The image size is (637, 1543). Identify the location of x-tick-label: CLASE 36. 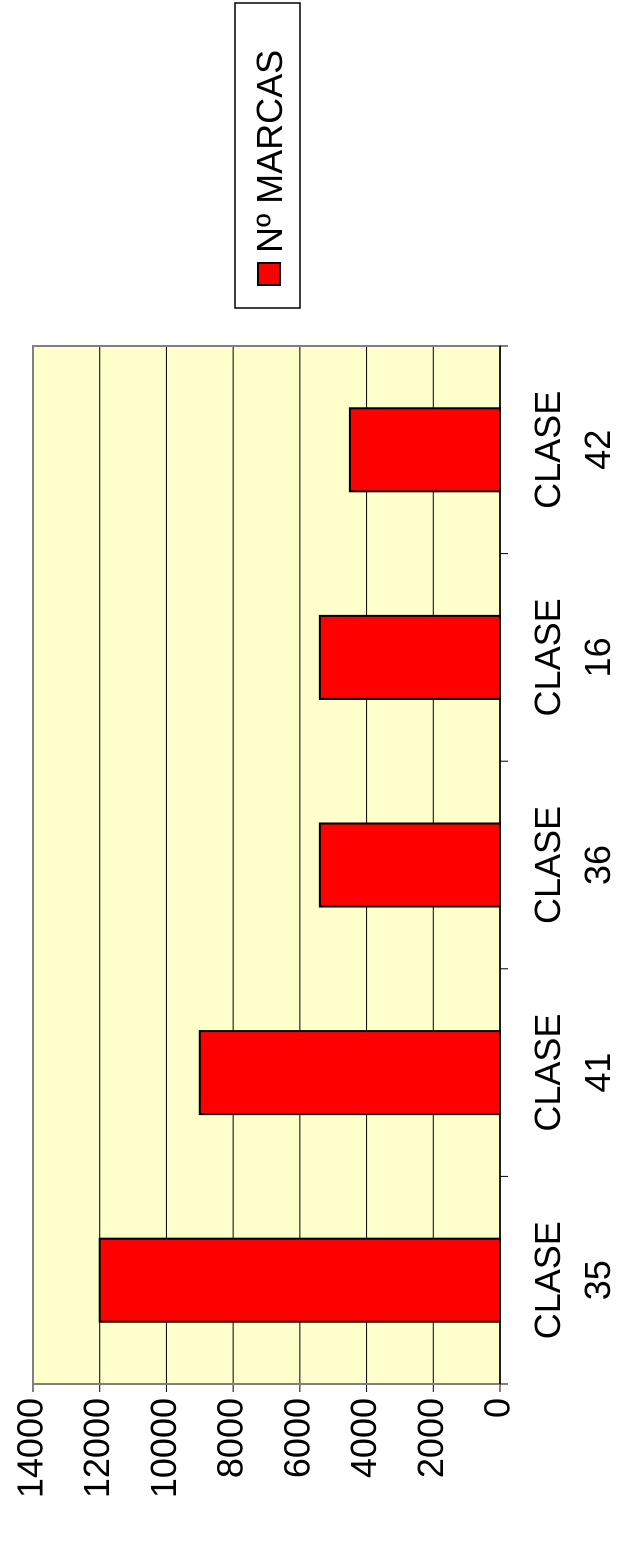
(572, 865).